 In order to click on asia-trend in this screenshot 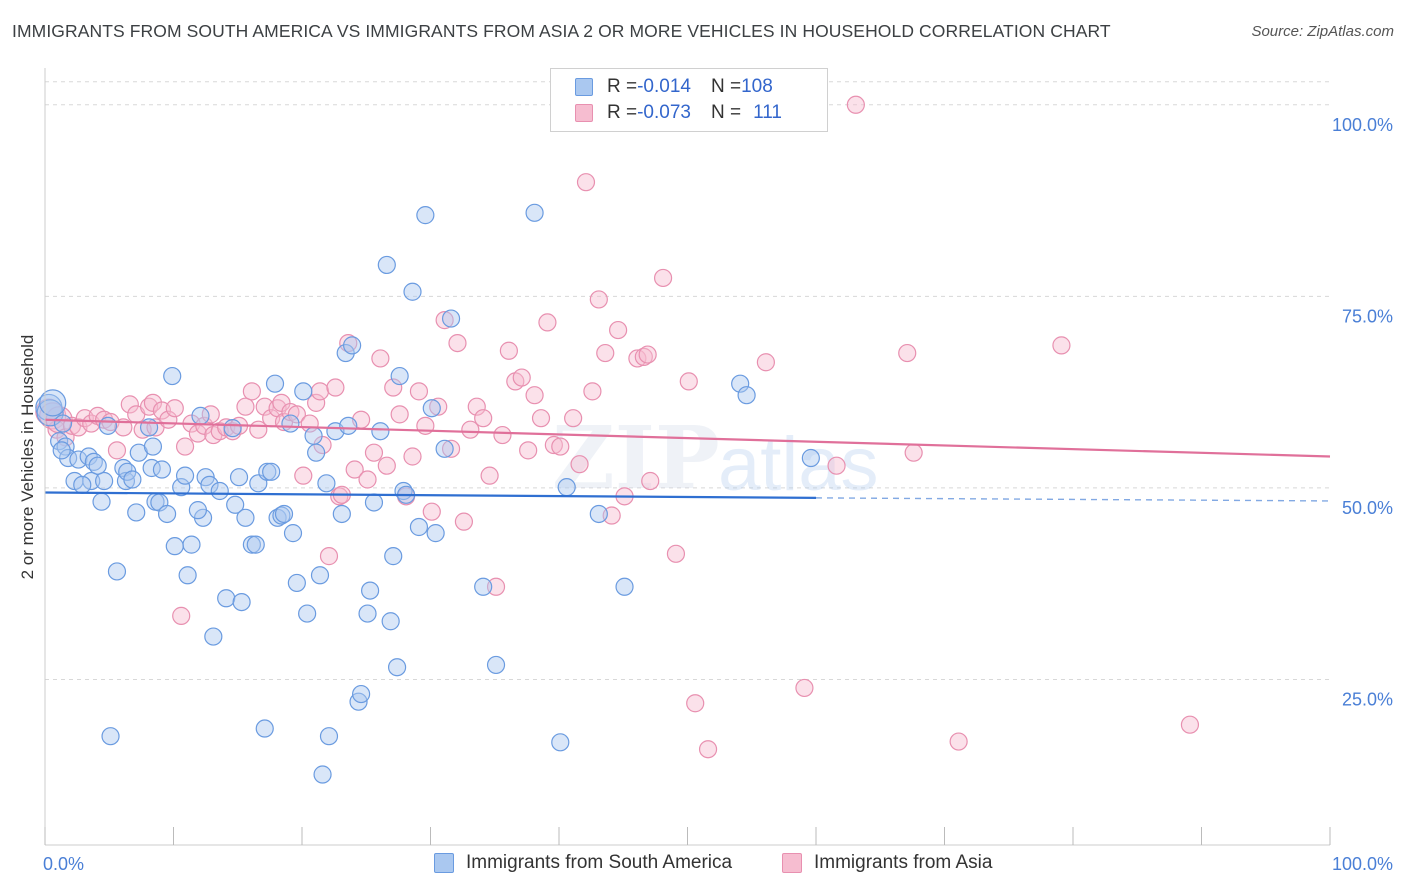, I will do `click(687, 438)`.